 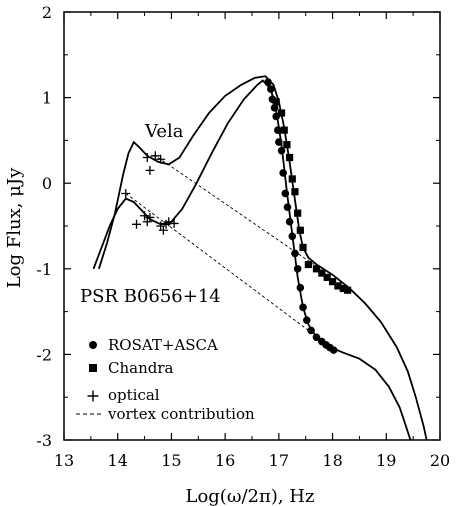 What do you see at coordinates (44, 269) in the screenshot?
I see `y-tick-label: -1` at bounding box center [44, 269].